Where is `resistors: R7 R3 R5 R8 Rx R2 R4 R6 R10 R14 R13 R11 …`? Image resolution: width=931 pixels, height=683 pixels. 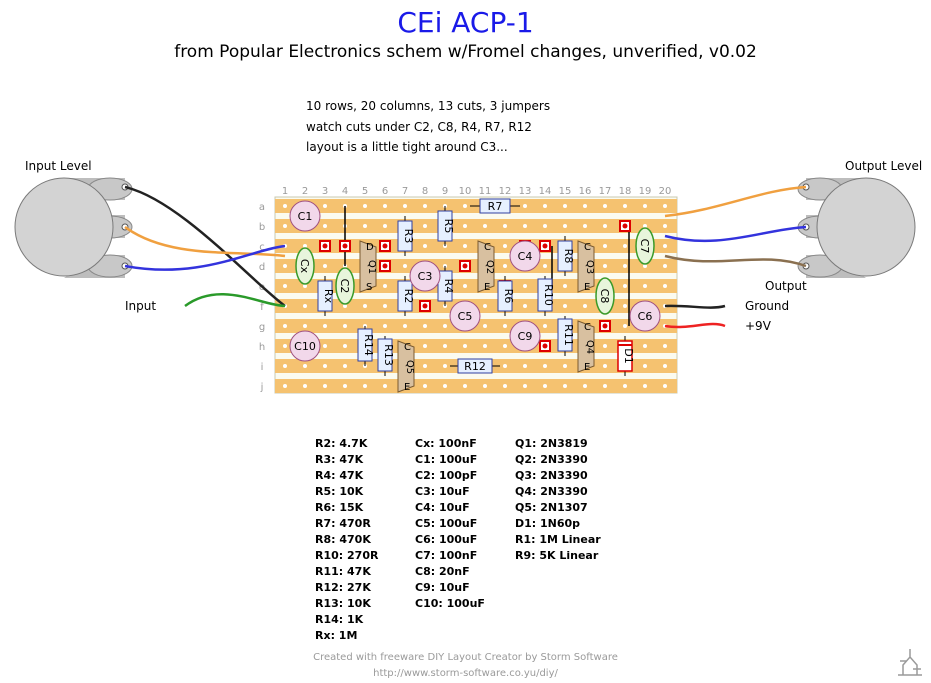
resistors: R7 R3 R5 R8 Rx R2 R4 R6 R10 R14 R13 R11 … is located at coordinates (446, 287).